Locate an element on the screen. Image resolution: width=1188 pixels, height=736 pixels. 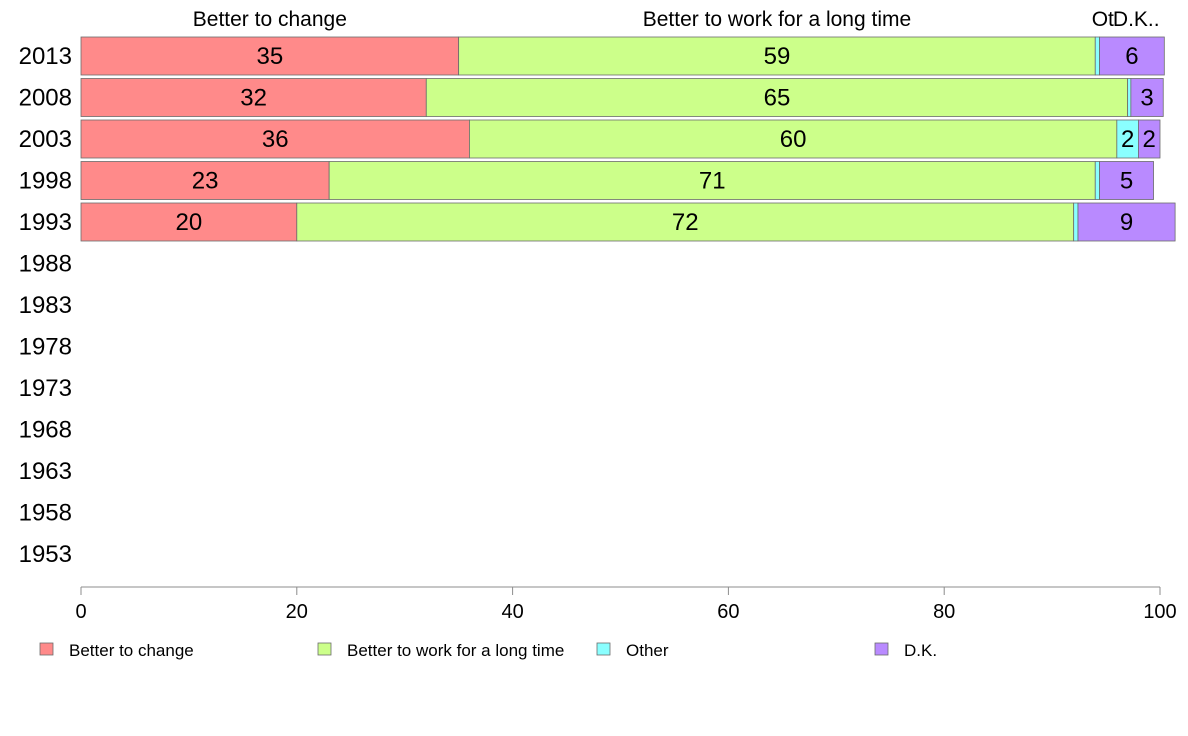
y-tick-label: 1988 is located at coordinates (45, 264).